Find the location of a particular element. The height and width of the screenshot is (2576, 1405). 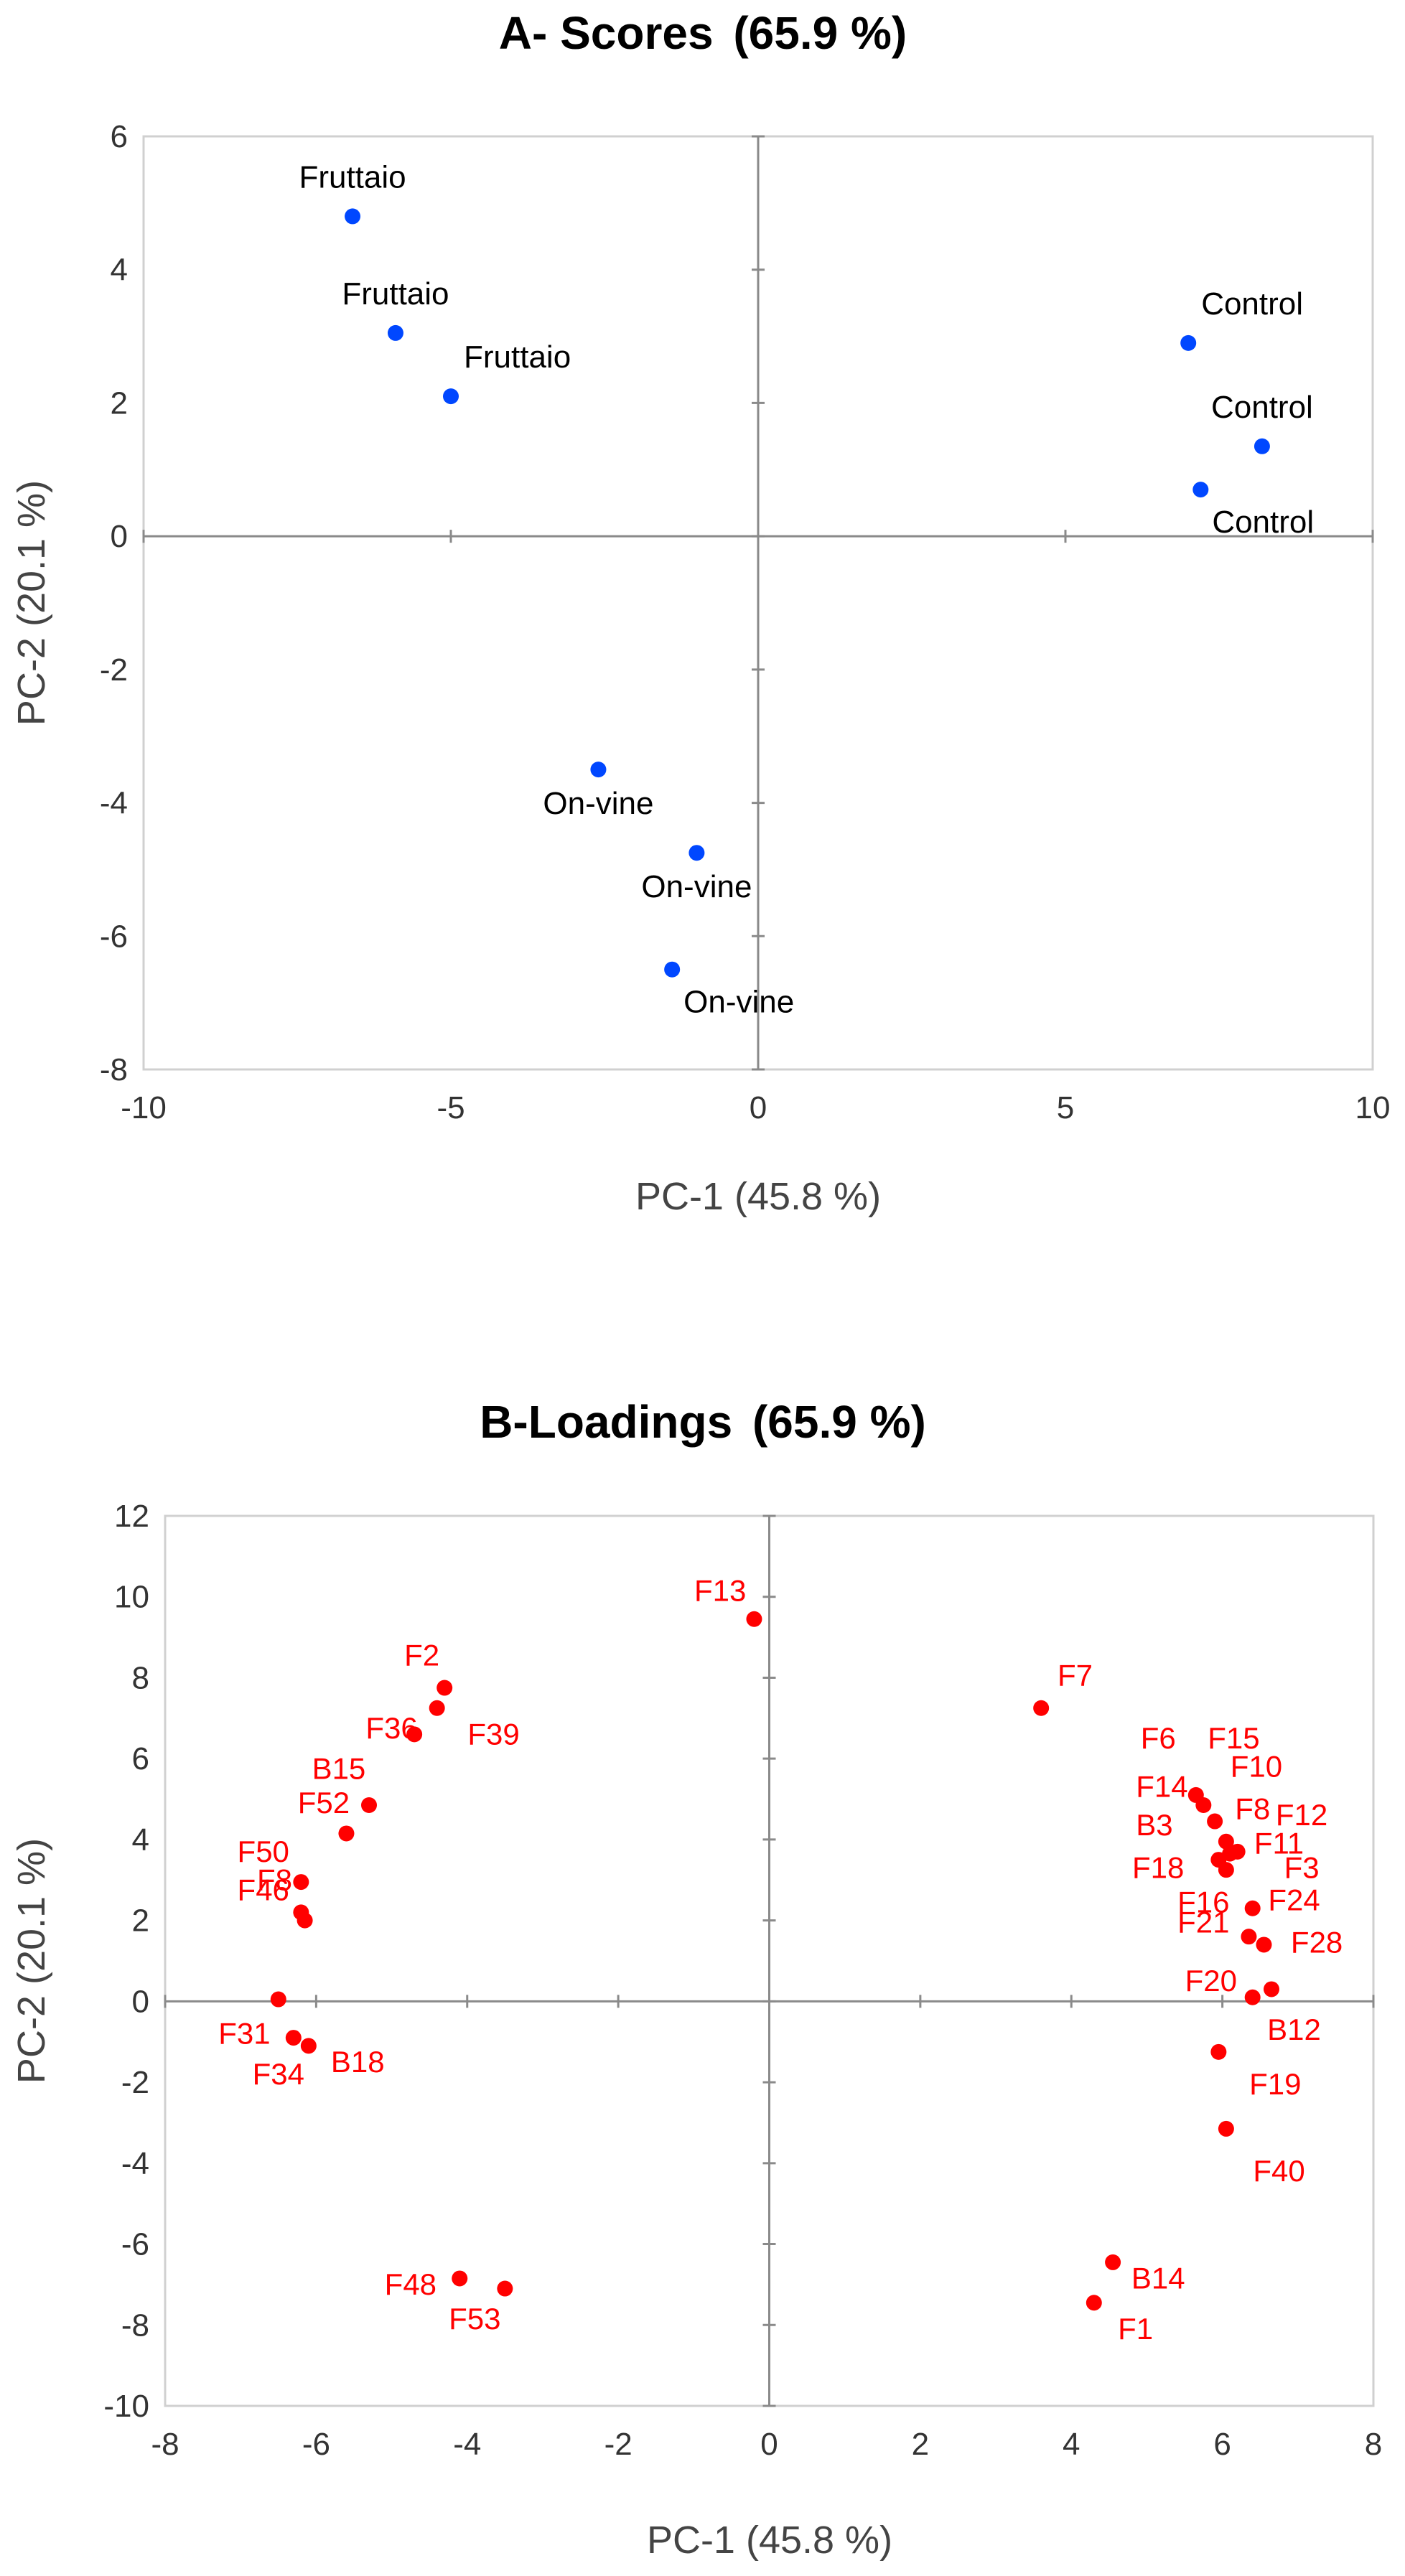

chart-b-point-label: F28 is located at coordinates (1317, 1942).